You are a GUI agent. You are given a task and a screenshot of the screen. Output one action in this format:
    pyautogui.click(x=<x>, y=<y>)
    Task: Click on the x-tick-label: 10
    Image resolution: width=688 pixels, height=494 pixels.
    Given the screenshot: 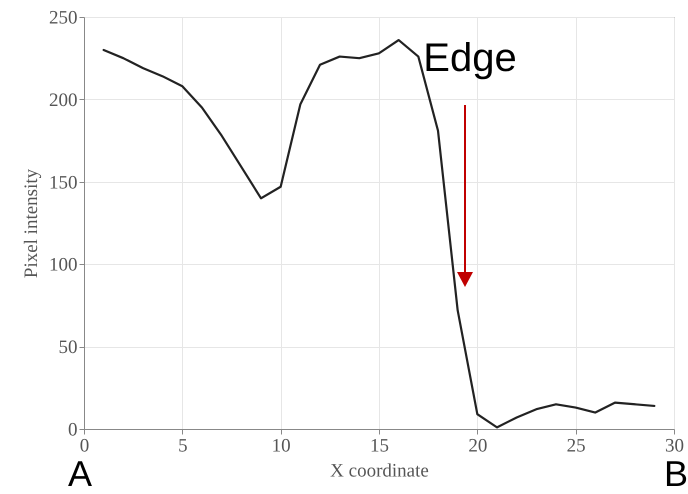 What is the action you would take?
    pyautogui.click(x=281, y=446)
    